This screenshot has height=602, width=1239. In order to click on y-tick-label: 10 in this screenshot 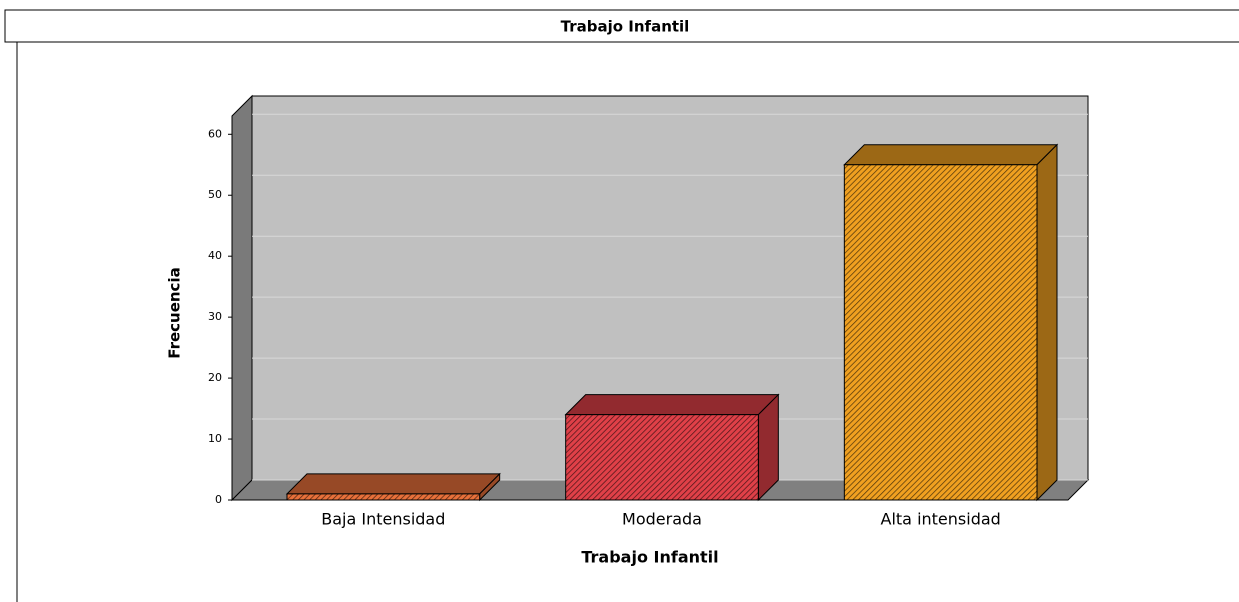, I will do `click(215, 438)`.